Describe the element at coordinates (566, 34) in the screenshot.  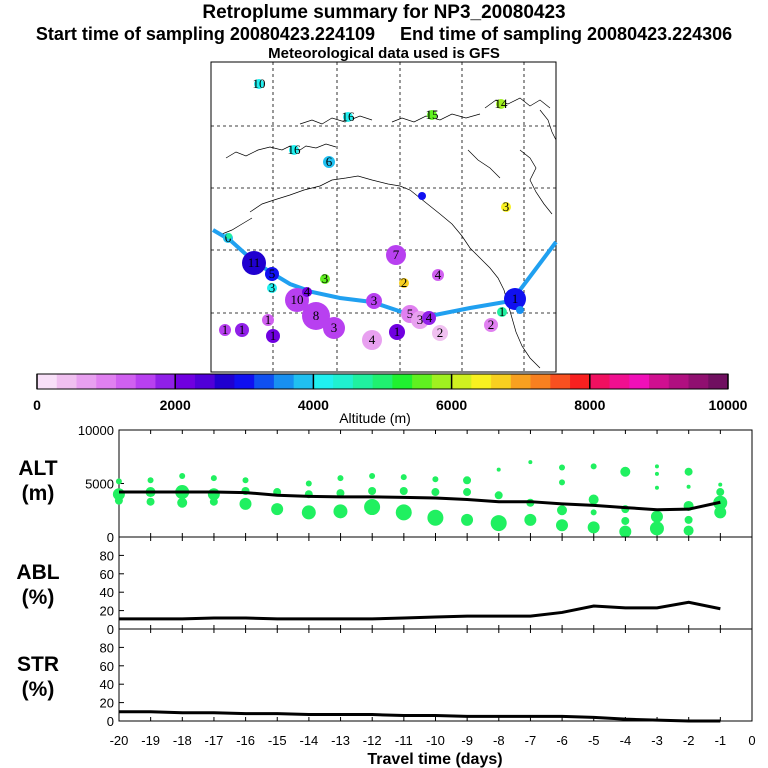
I see `end-time-label: End time of sampling 20080423.224306` at that location.